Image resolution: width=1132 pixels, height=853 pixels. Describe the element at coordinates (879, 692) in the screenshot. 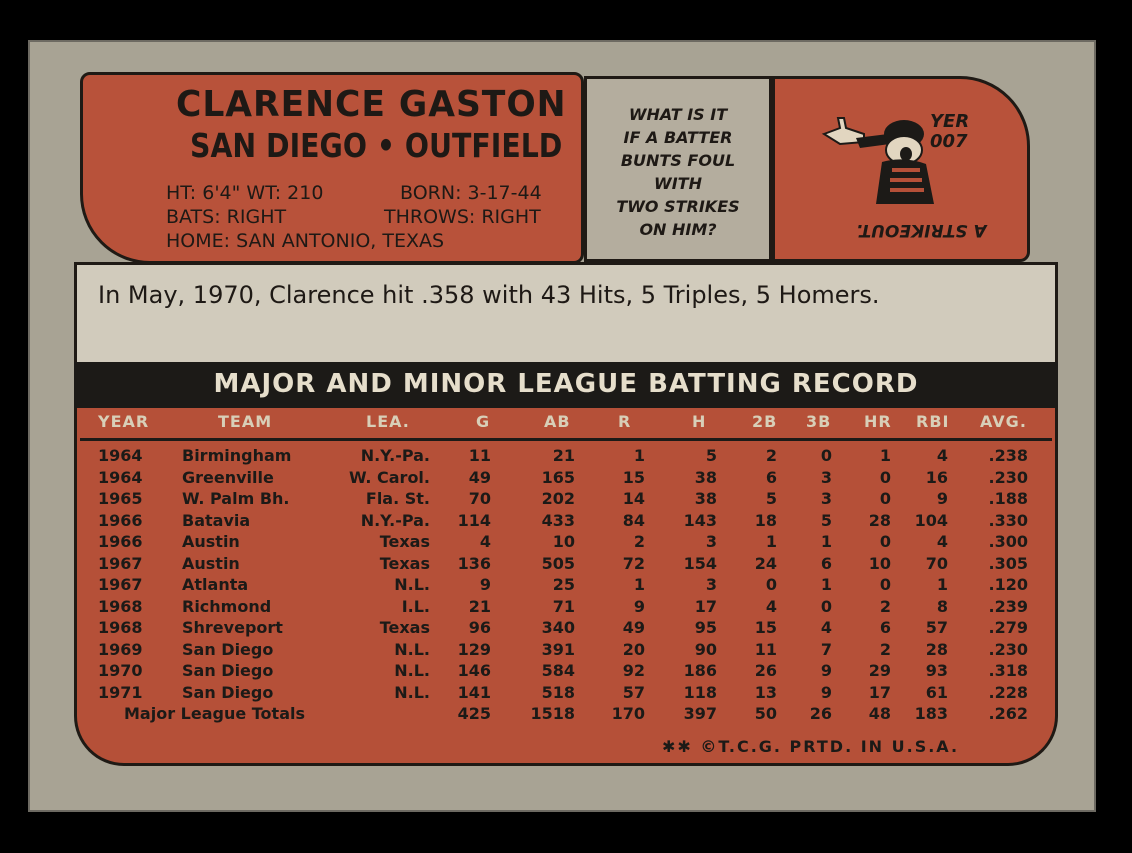

I see `stat-home-runs: 17` at that location.